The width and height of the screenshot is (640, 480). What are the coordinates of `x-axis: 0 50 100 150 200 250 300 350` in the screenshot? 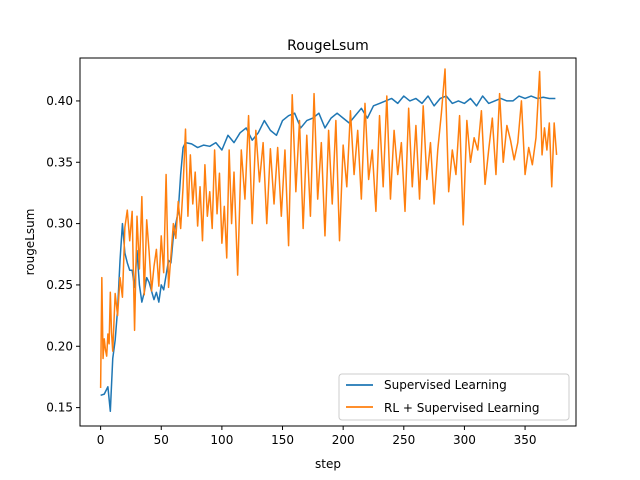 It's located at (317, 436).